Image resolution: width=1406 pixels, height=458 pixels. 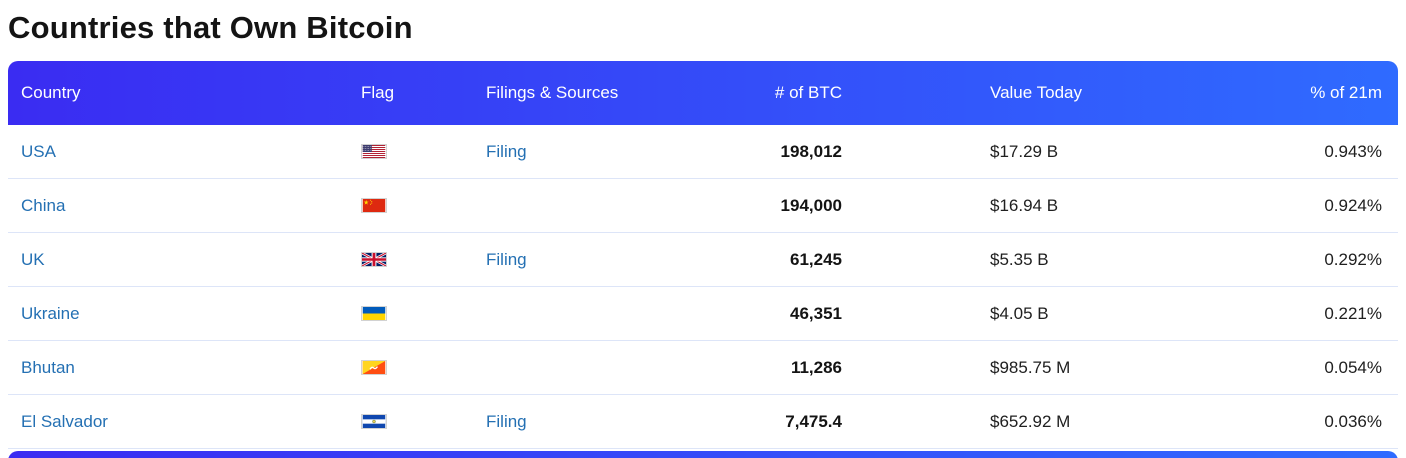 What do you see at coordinates (811, 151) in the screenshot?
I see `btc-amount: 198,012` at bounding box center [811, 151].